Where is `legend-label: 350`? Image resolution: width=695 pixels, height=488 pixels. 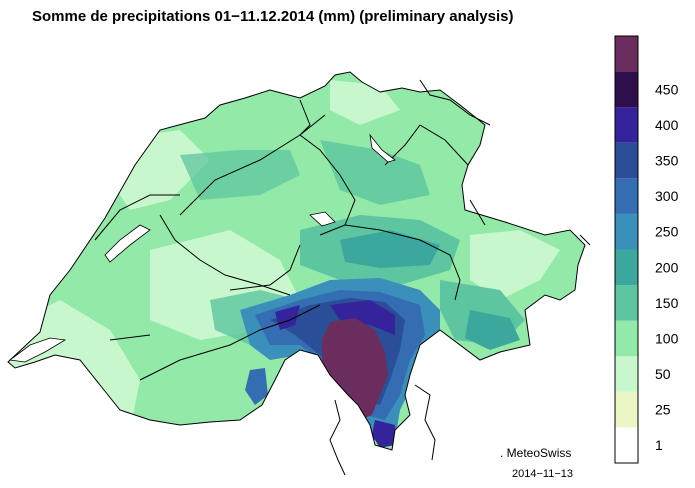 legend-label: 350 is located at coordinates (667, 161).